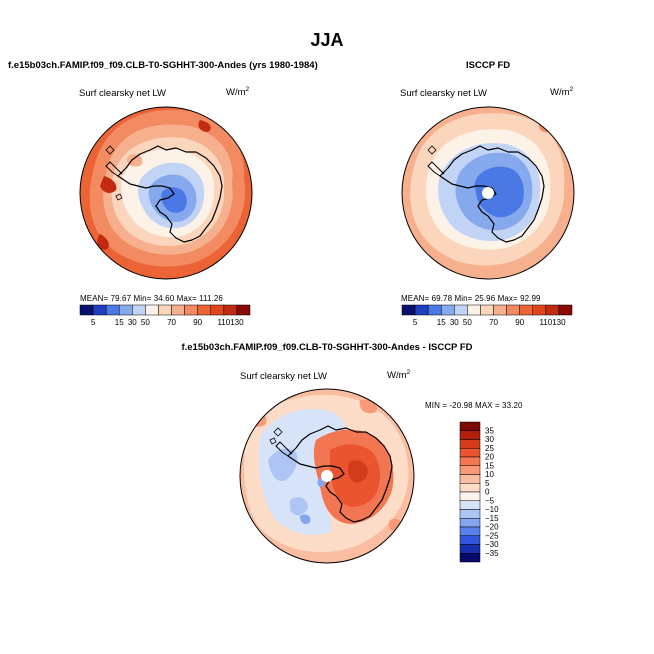  Describe the element at coordinates (197, 322) in the screenshot. I see `model-colorbar-label: 90` at that location.